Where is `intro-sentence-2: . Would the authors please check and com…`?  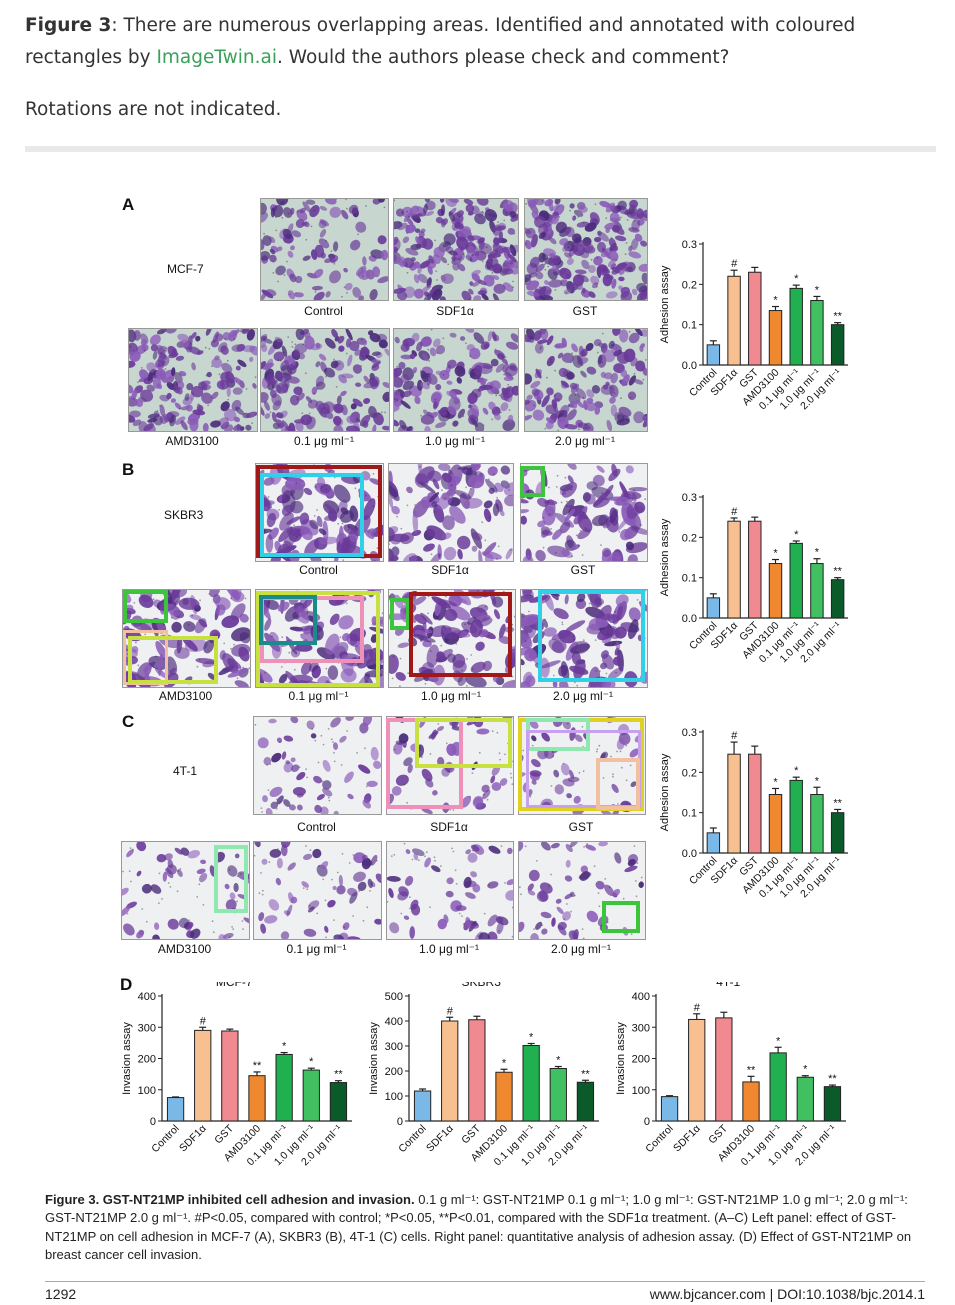 intro-sentence-2: . Would the authors please check and com… is located at coordinates (503, 57).